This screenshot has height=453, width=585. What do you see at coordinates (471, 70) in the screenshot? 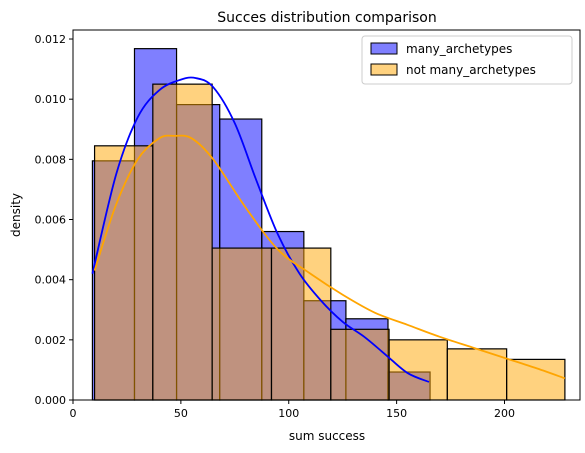
I see `legend-label: not many_archetypes` at bounding box center [471, 70].